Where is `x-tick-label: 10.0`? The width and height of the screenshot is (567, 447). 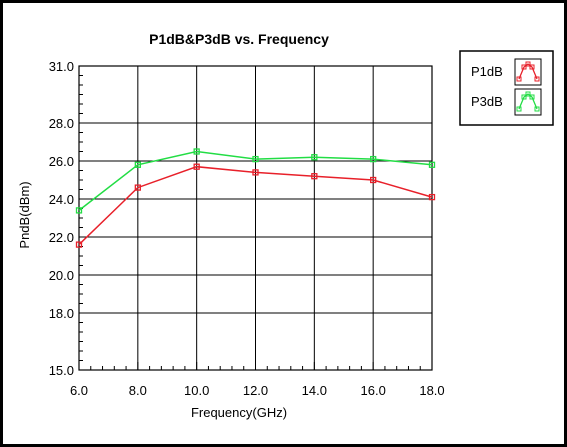
x-tick-label: 10.0 is located at coordinates (196, 390).